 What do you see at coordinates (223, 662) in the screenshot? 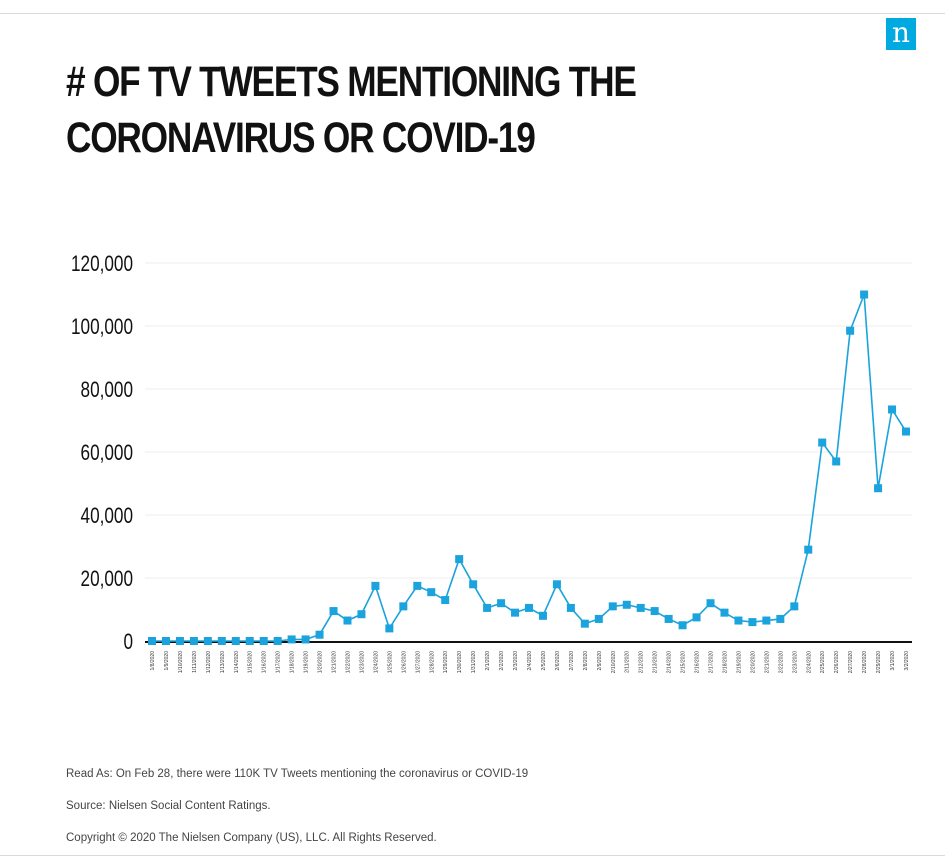
I see `x-tick-label: 1/13/2020` at bounding box center [223, 662].